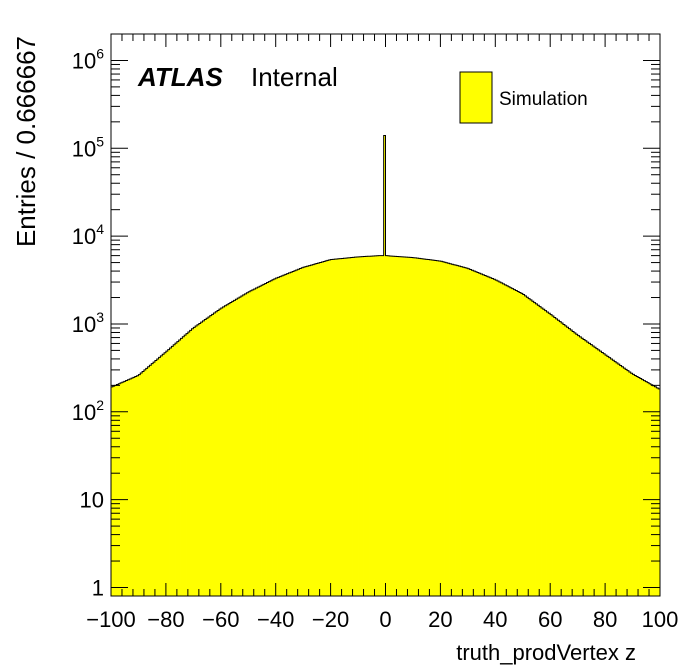  Describe the element at coordinates (88, 323) in the screenshot. I see `y-tick-label: 10³` at that location.